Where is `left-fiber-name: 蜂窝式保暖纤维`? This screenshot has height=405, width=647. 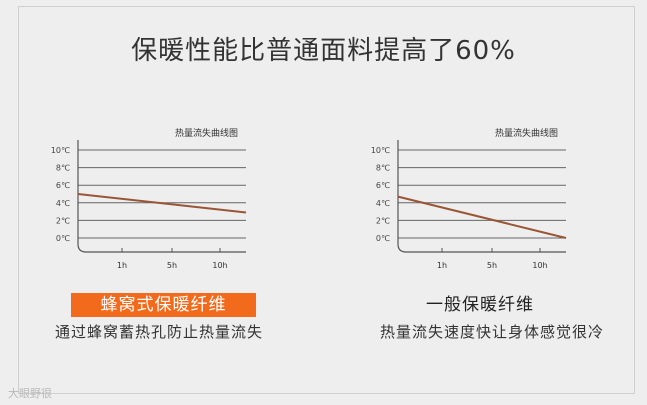 left-fiber-name: 蜂窝式保暖纤维 is located at coordinates (163, 305).